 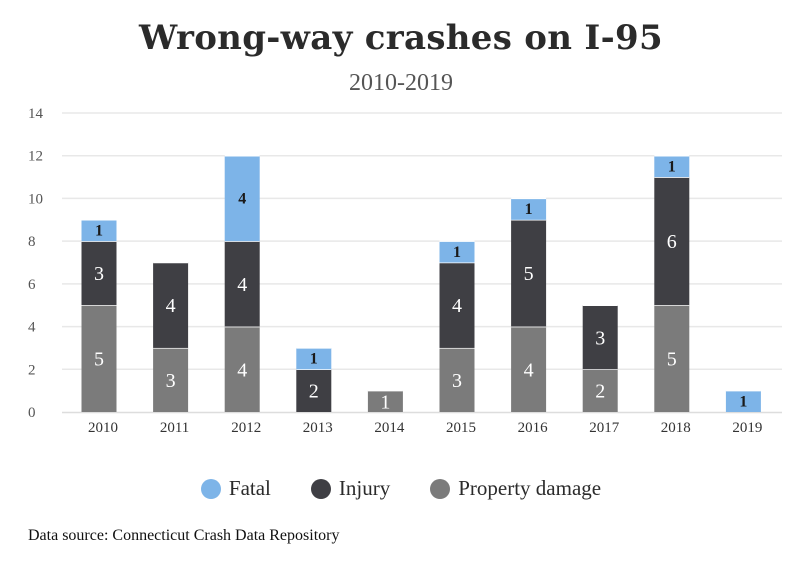 I want to click on bar-injury-2012, so click(x=242, y=284).